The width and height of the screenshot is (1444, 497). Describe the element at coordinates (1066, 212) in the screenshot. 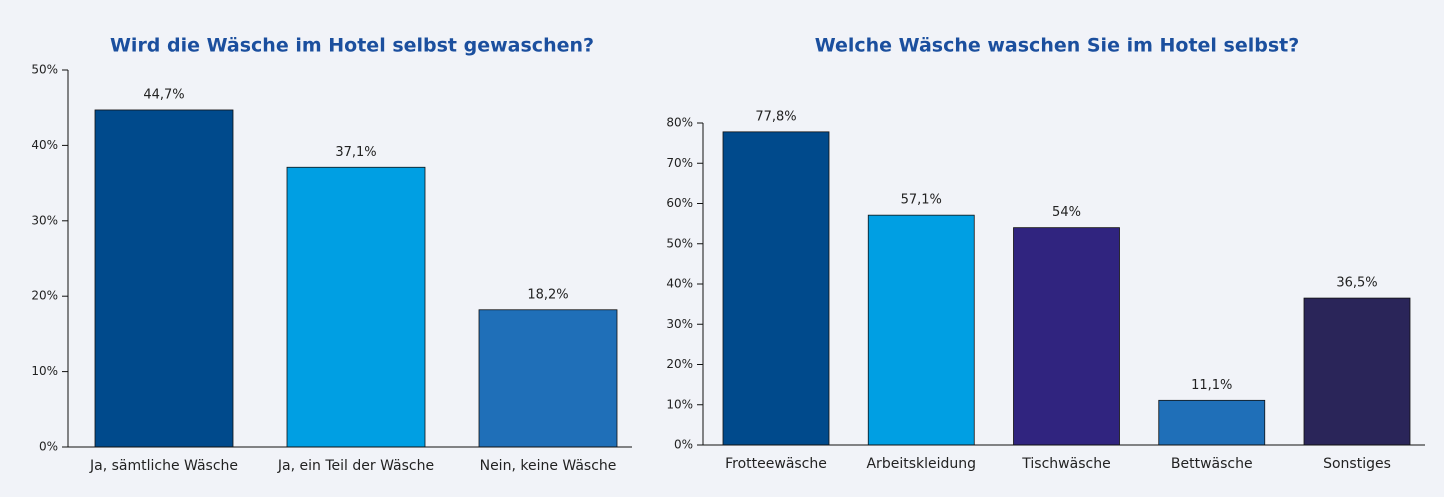

I see `value-label: 54%` at that location.